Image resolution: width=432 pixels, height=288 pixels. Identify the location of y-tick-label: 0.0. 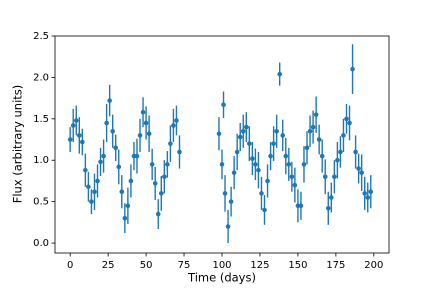
(41, 243).